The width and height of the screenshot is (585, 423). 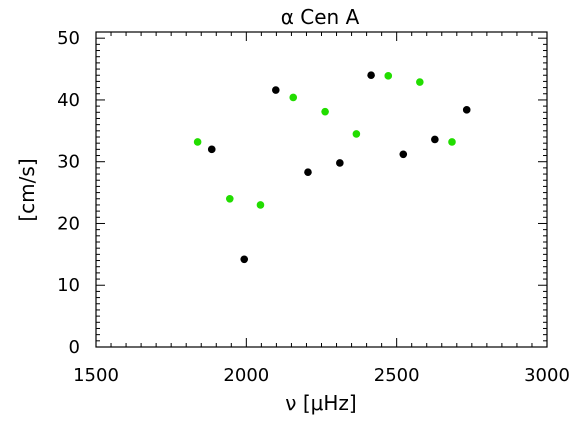 I want to click on x-tick-label: 1500, so click(x=96, y=375).